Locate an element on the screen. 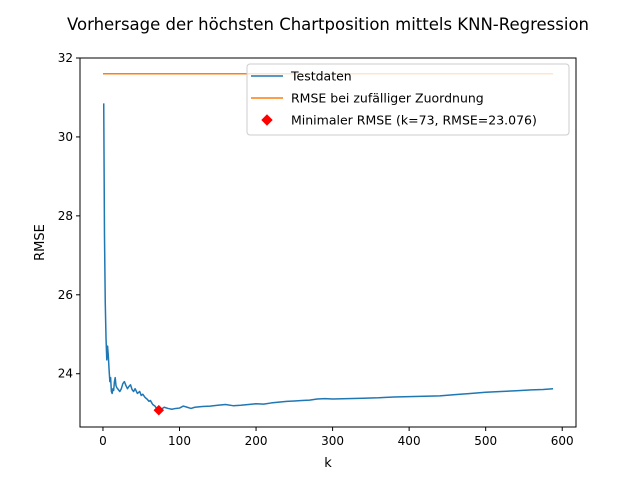  x-tick-label: 200 is located at coordinates (256, 441).